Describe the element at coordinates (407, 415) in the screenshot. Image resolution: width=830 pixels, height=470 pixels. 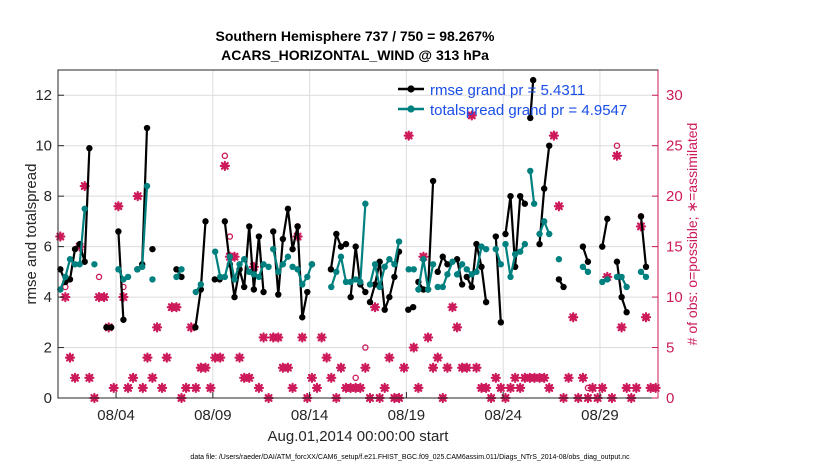
I see `x-tick-label: 08/19` at that location.